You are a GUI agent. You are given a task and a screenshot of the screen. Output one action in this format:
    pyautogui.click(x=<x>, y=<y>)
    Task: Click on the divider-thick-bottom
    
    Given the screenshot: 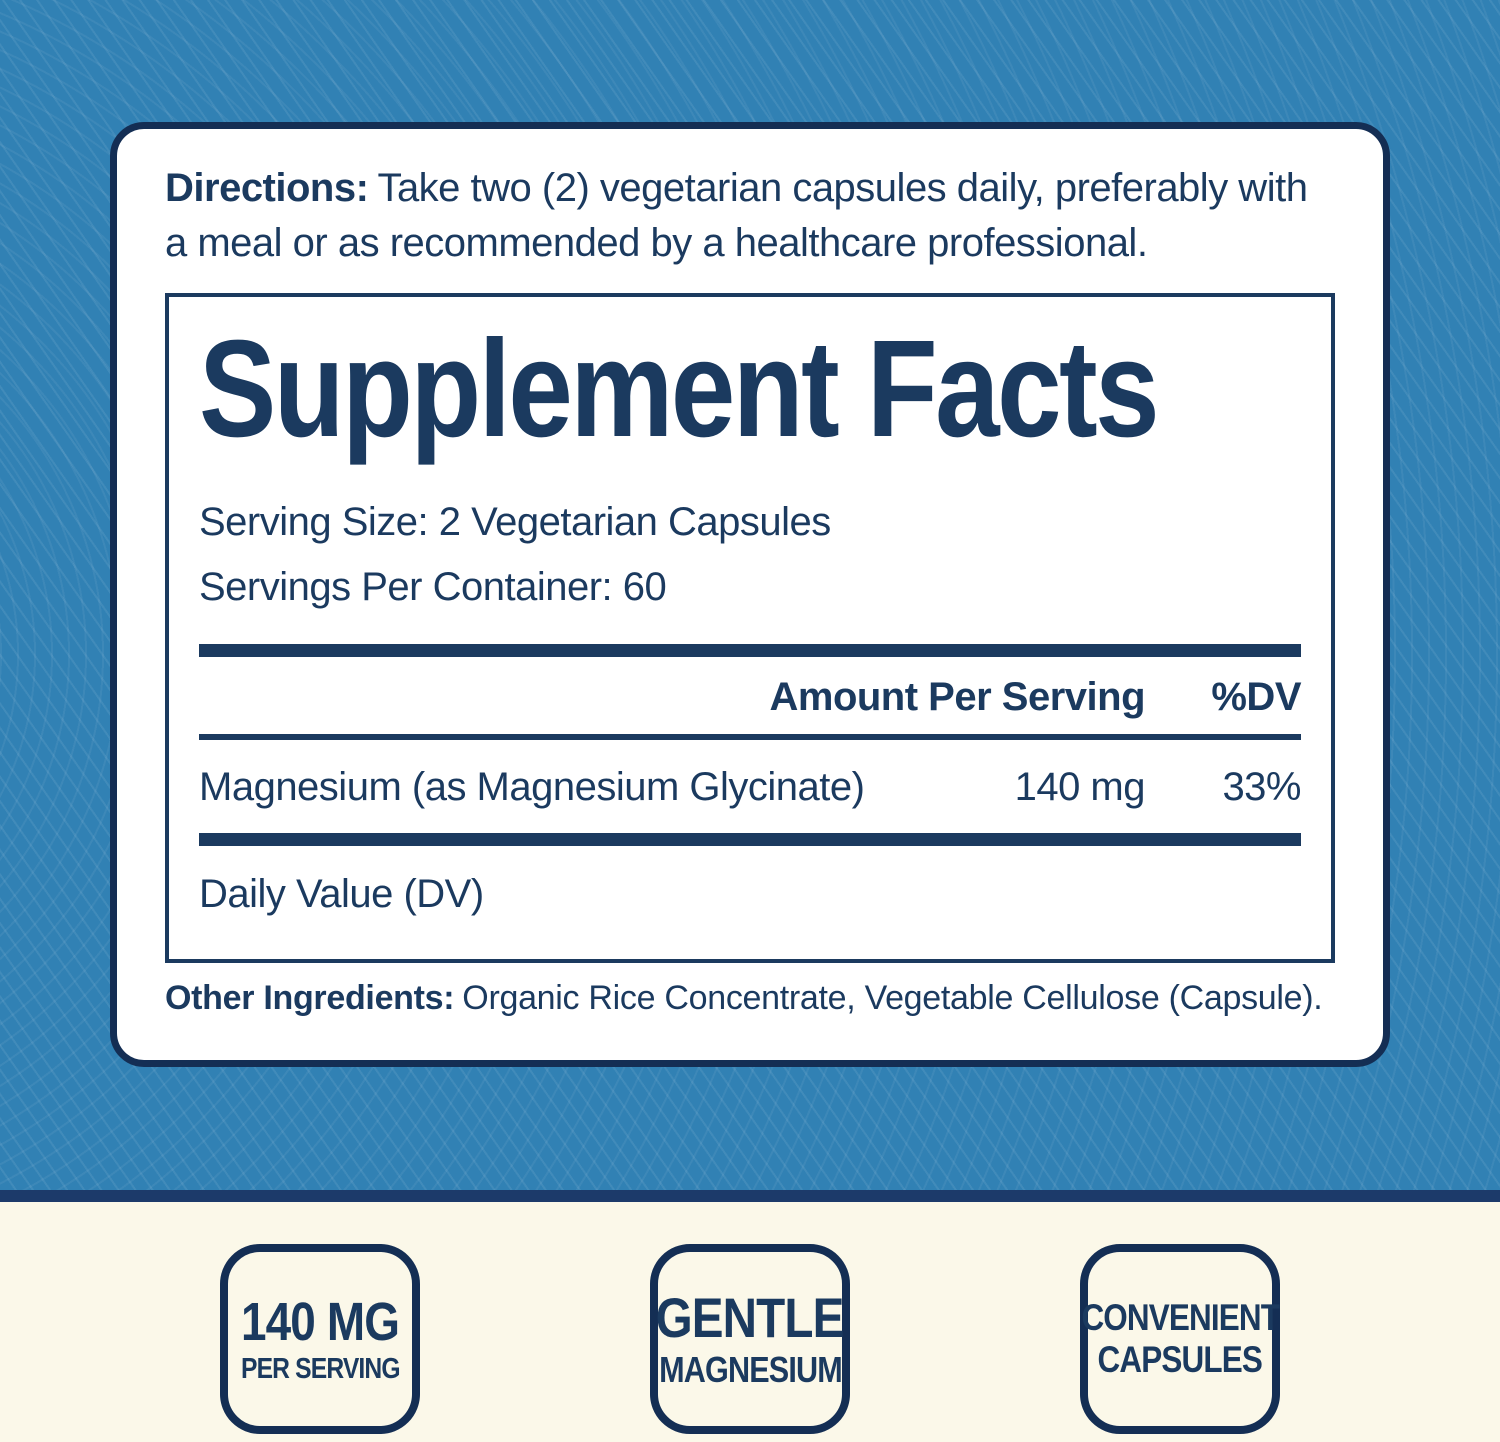 What is the action you would take?
    pyautogui.click(x=750, y=839)
    